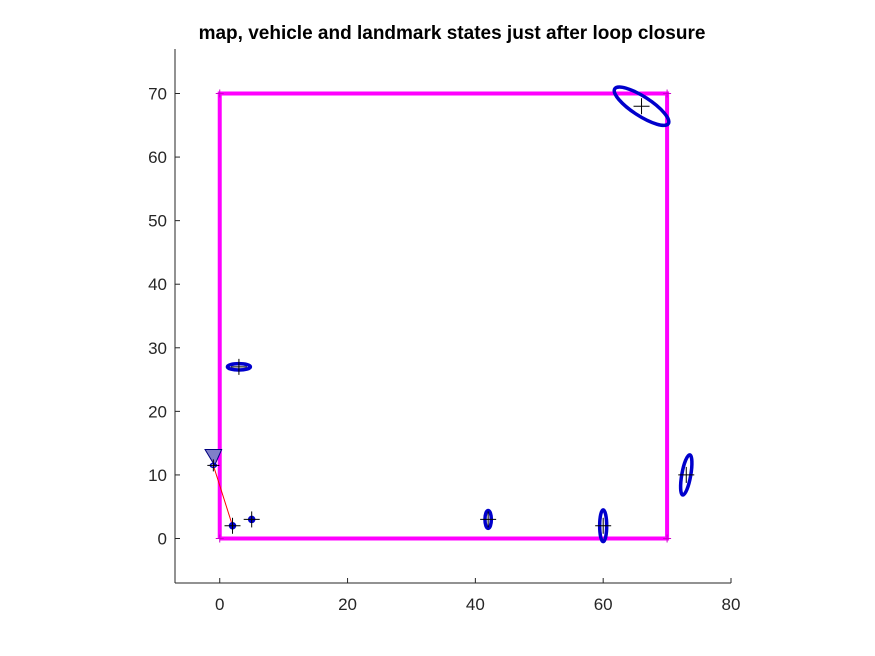  Describe the element at coordinates (213, 458) in the screenshot. I see `vehicle-triangle` at that location.